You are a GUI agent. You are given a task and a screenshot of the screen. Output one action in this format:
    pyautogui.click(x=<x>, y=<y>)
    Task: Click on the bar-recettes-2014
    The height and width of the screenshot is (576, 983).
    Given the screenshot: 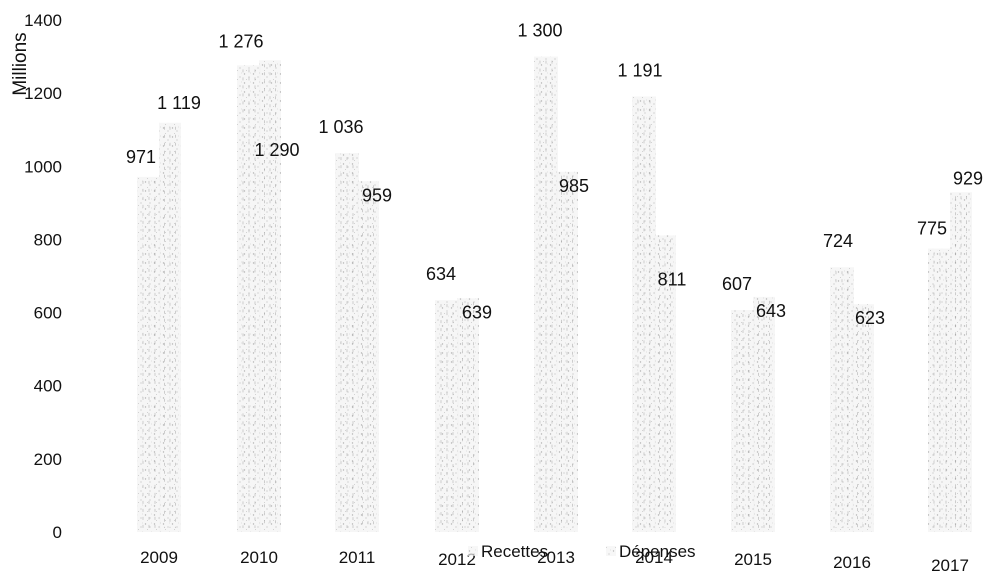 What is the action you would take?
    pyautogui.click(x=644, y=314)
    